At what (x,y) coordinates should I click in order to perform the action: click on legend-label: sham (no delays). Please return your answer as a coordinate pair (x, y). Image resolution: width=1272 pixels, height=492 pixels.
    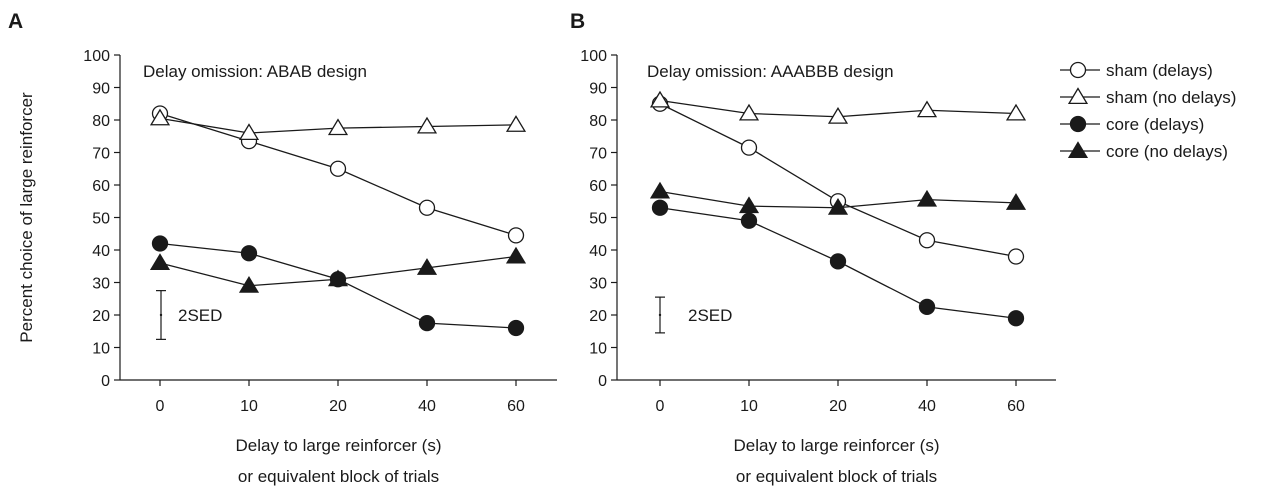
    Looking at the image, I should click on (1171, 97).